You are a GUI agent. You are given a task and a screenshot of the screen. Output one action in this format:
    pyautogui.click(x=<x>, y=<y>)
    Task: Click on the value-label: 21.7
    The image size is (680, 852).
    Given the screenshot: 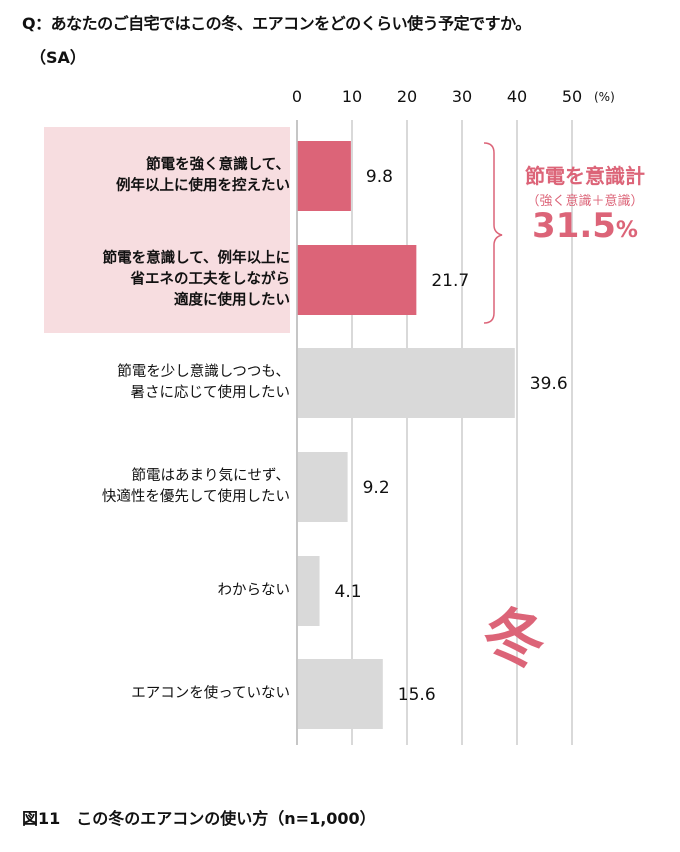 What is the action you would take?
    pyautogui.click(x=450, y=281)
    